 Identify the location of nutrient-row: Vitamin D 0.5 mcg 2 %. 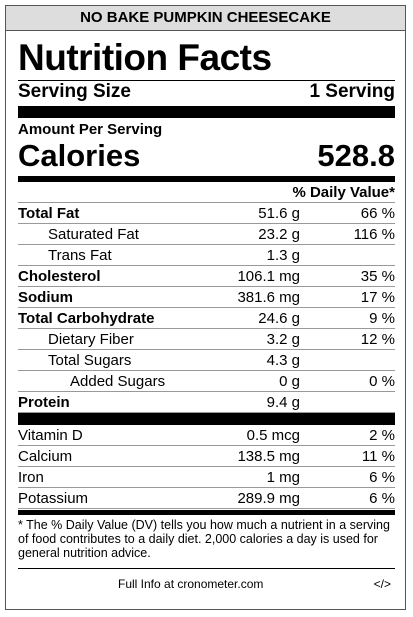
(206, 435).